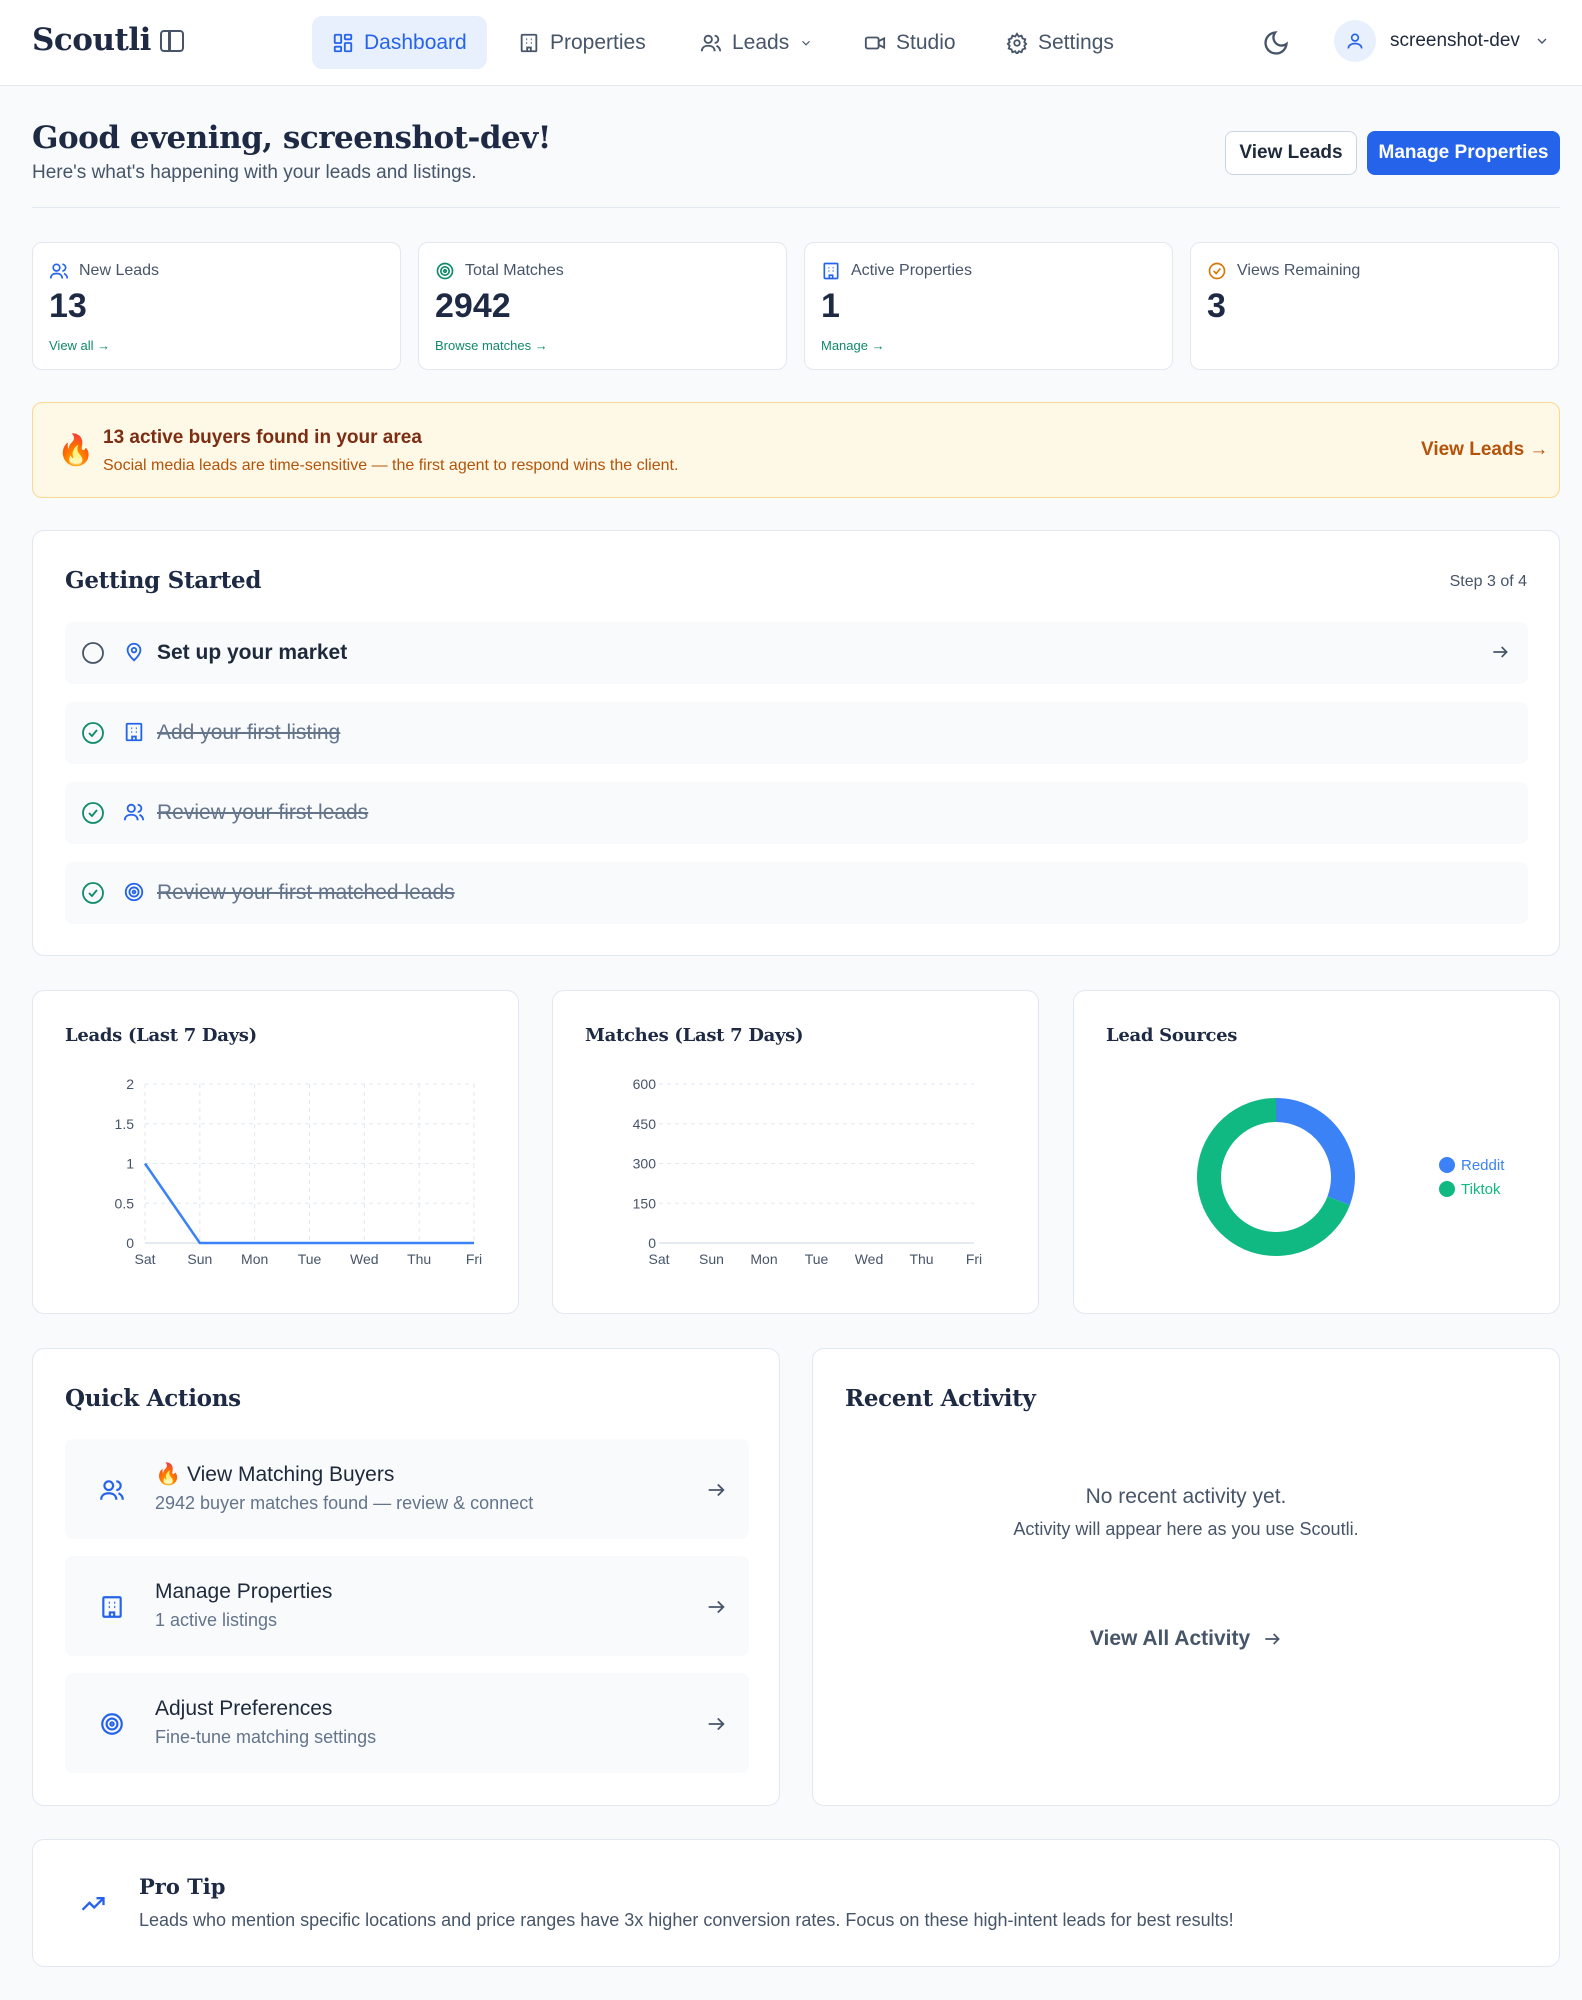  What do you see at coordinates (249, 732) in the screenshot?
I see `task-label: Add your first listing` at bounding box center [249, 732].